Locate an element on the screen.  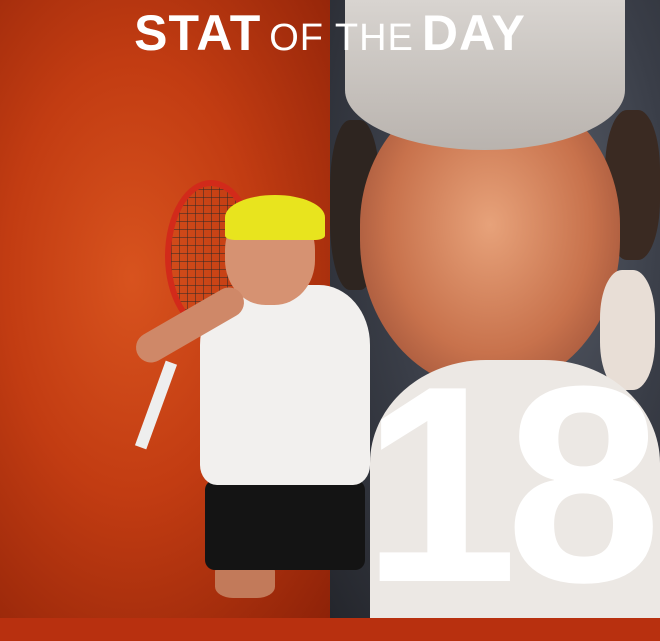
racket-handle is located at coordinates (156, 405).